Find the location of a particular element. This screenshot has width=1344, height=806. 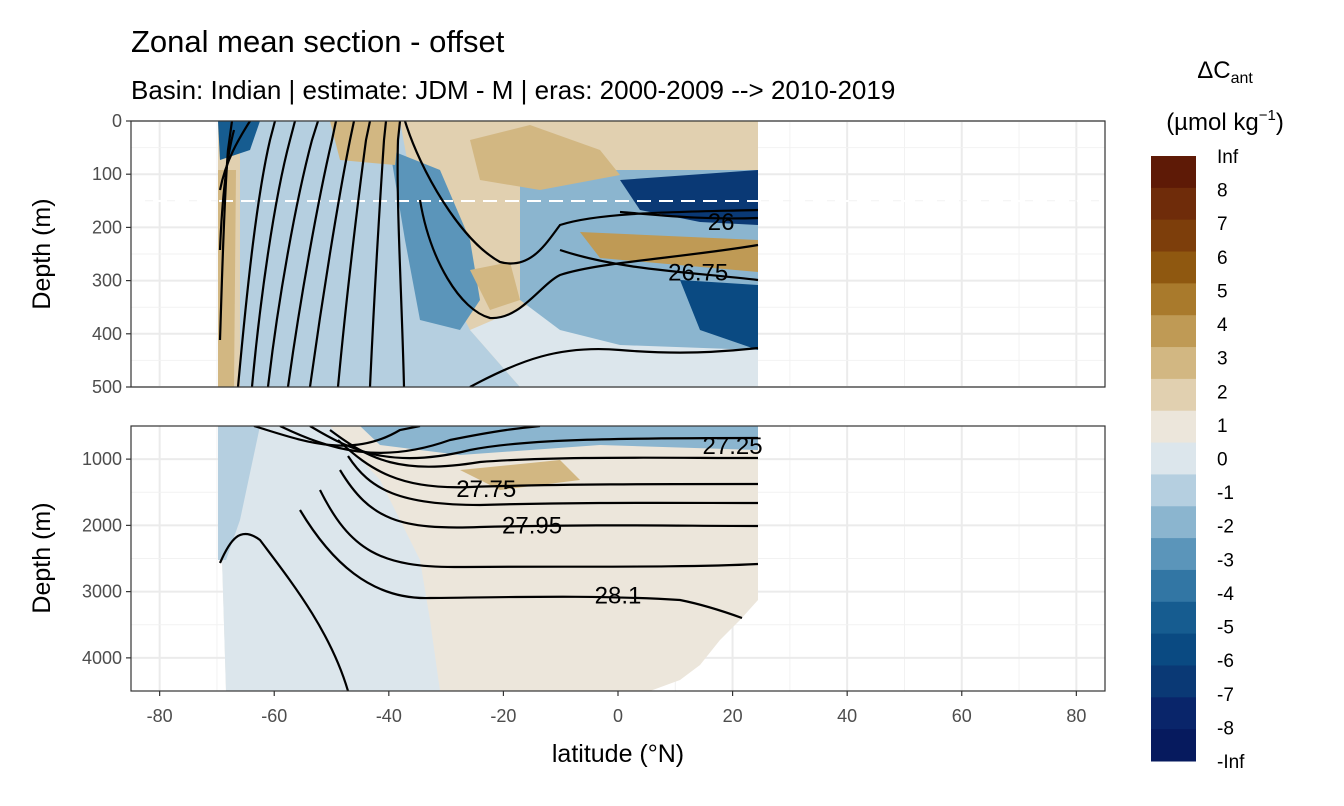

lower-delta-cant-field is located at coordinates (488, 558).